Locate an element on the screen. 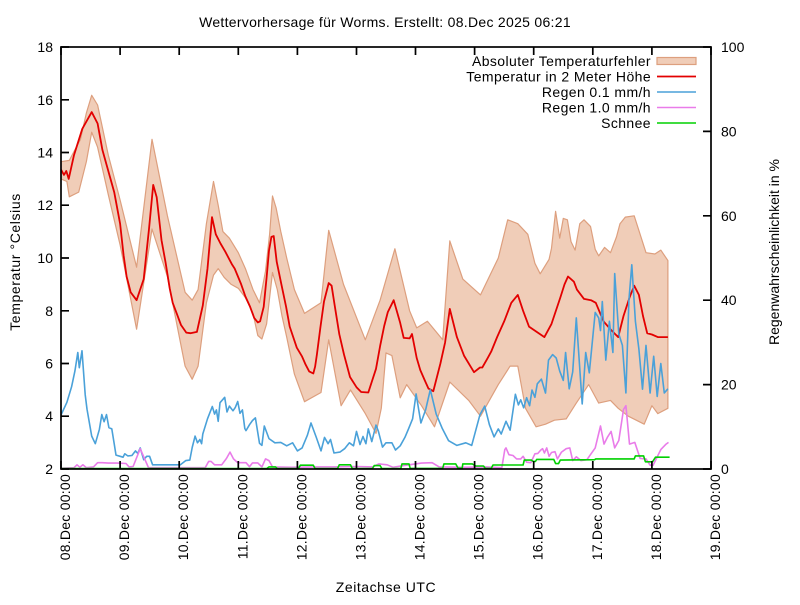 This screenshot has width=800, height=605. svg-text: 14.Dec 00:00 is located at coordinates (420, 517).